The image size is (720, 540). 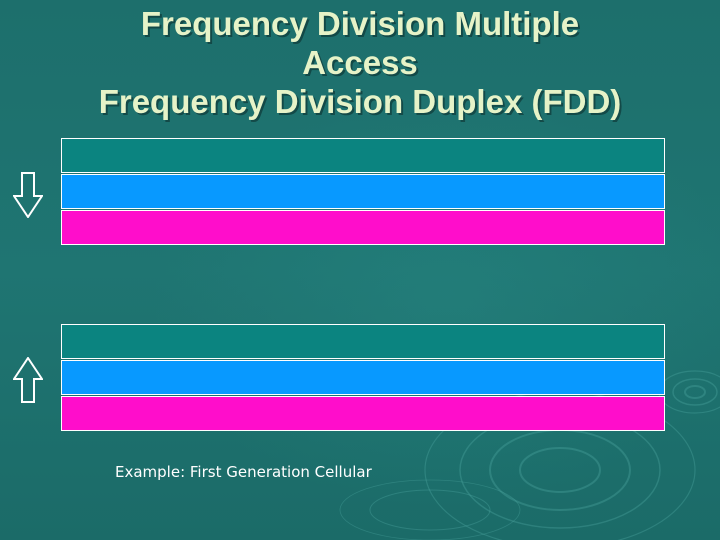 What do you see at coordinates (28, 380) in the screenshot?
I see `arrow-up-icon` at bounding box center [28, 380].